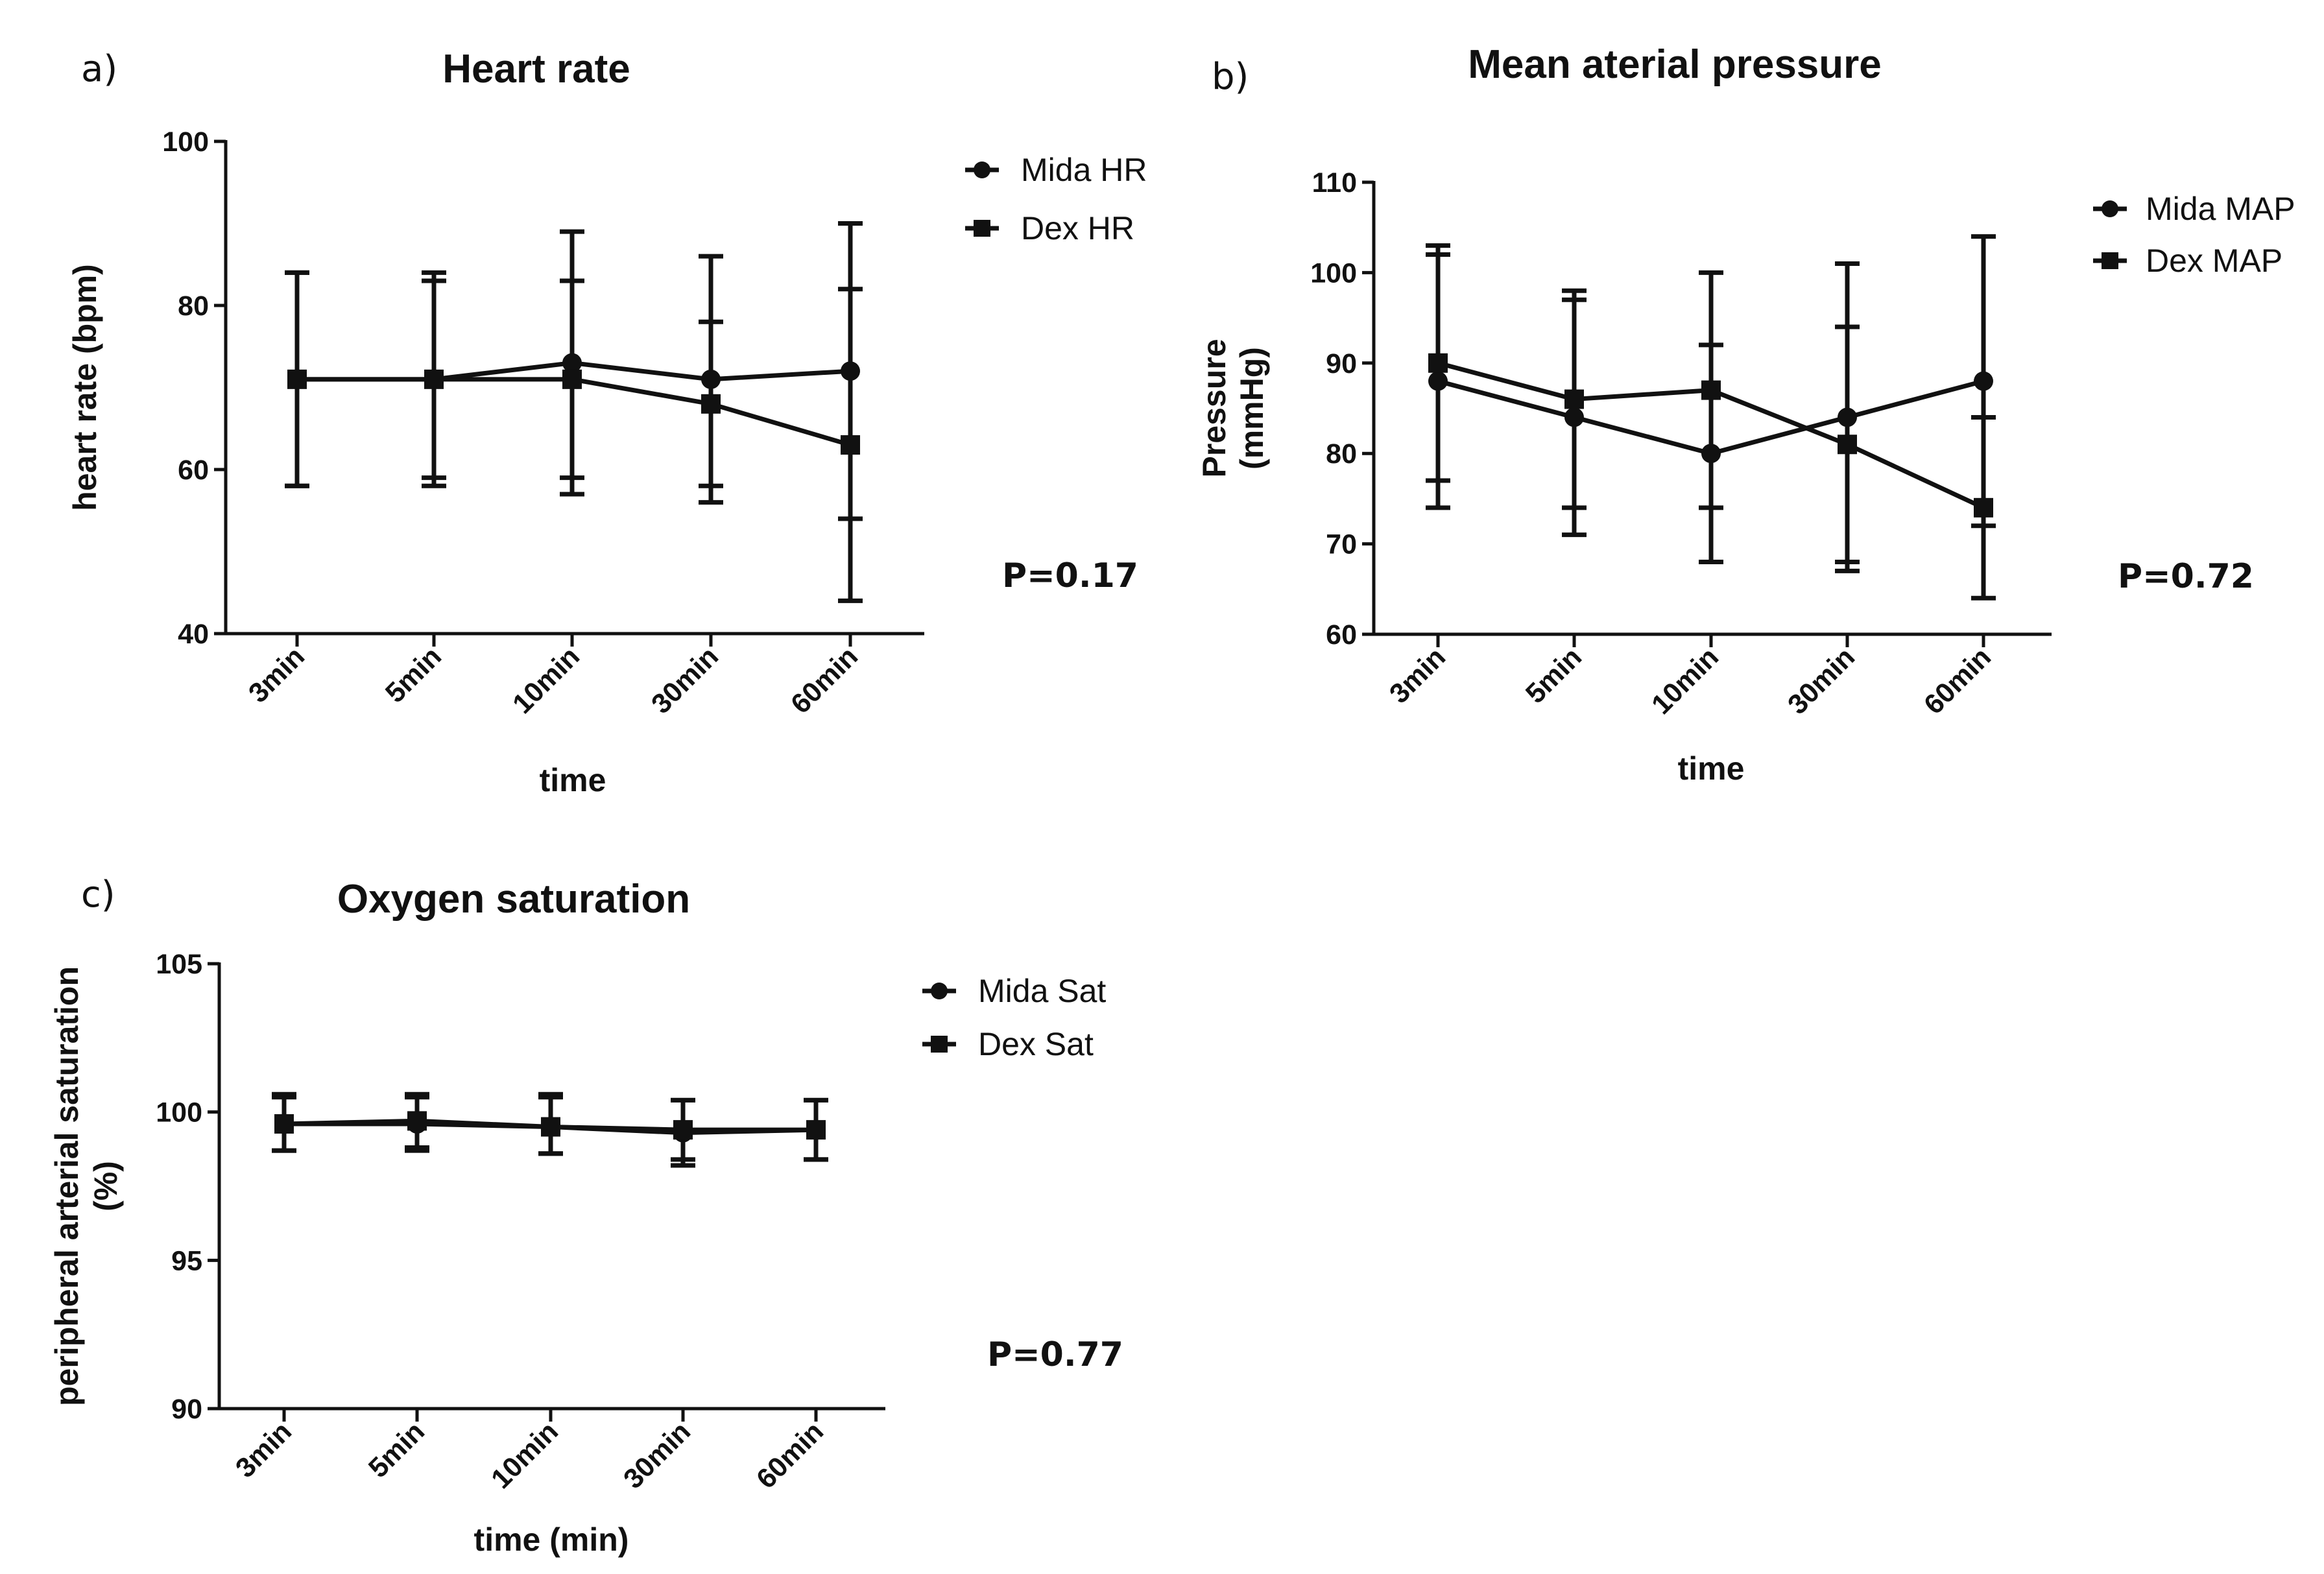 This screenshot has height=1574, width=2324. What do you see at coordinates (1334, 182) in the screenshot?
I see `y-tick-label: 110` at bounding box center [1334, 182].